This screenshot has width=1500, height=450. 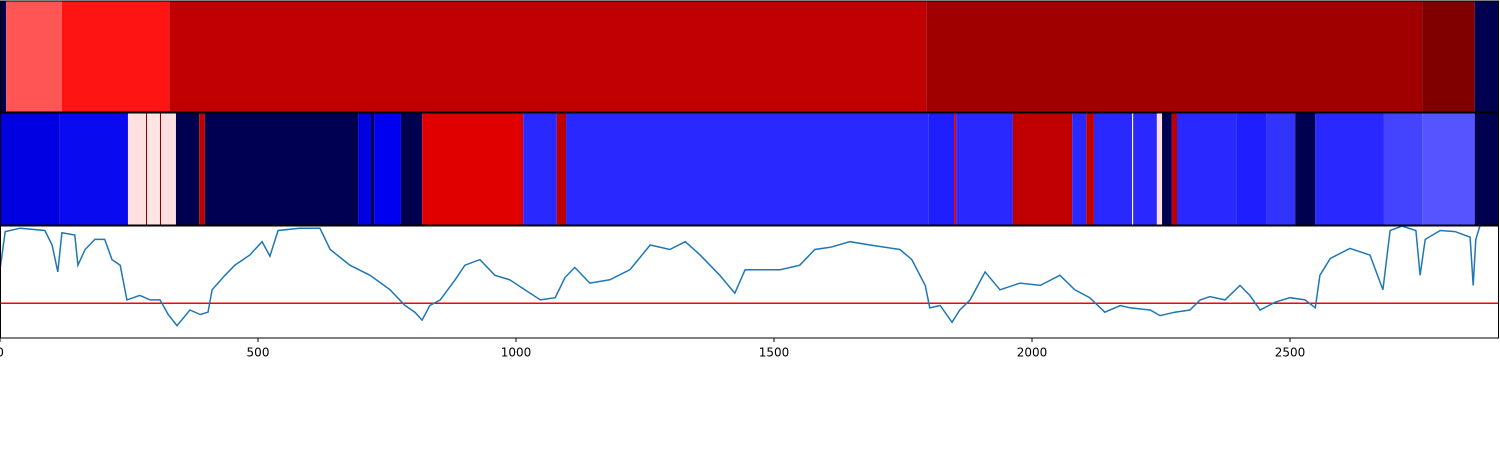 What do you see at coordinates (516, 353) in the screenshot?
I see `x-tick-label: 1000` at bounding box center [516, 353].